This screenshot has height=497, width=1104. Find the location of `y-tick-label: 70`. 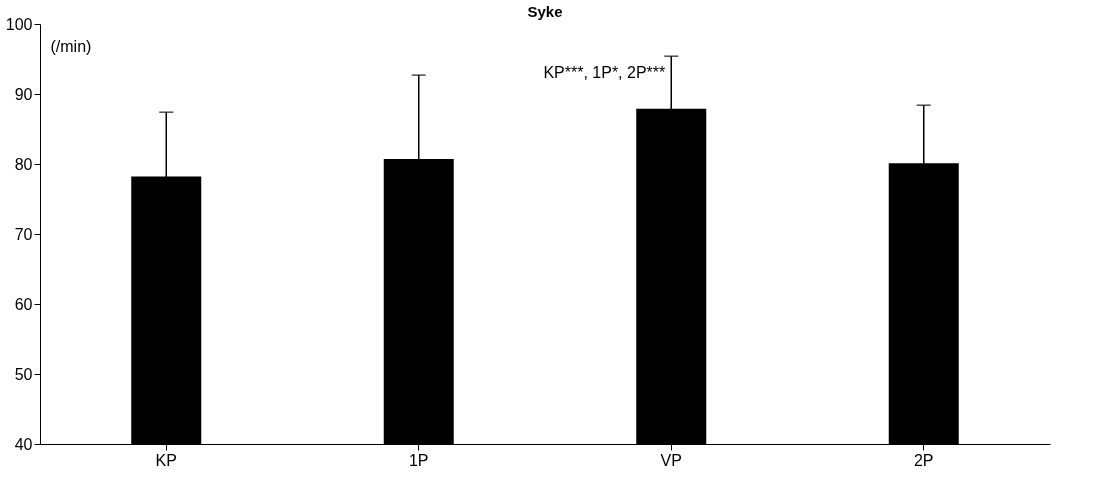

y-tick-label: 70 is located at coordinates (23, 234).